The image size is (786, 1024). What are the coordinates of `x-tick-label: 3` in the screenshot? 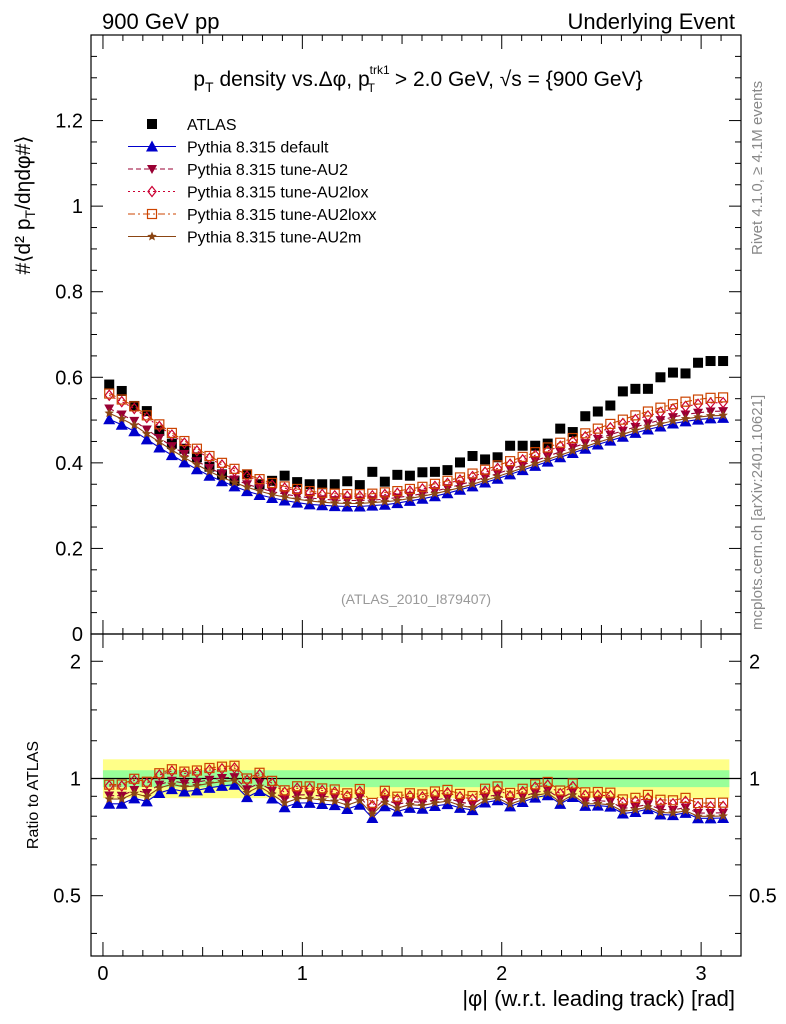 It's located at (701, 974).